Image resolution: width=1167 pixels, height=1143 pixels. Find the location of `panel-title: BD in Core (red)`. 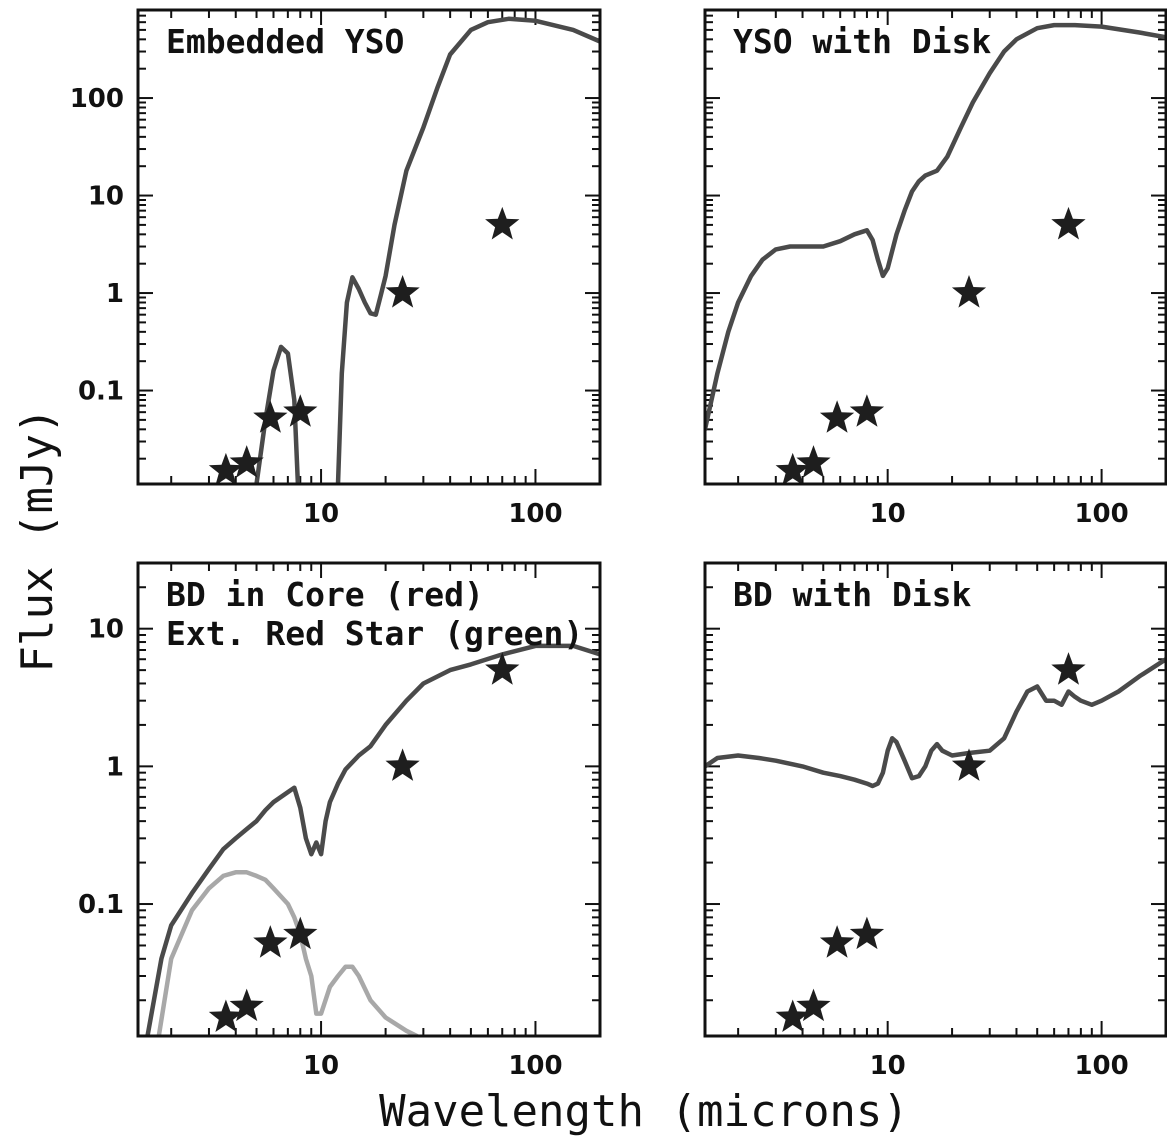

panel-title: BD in Core (red) is located at coordinates (325, 594).